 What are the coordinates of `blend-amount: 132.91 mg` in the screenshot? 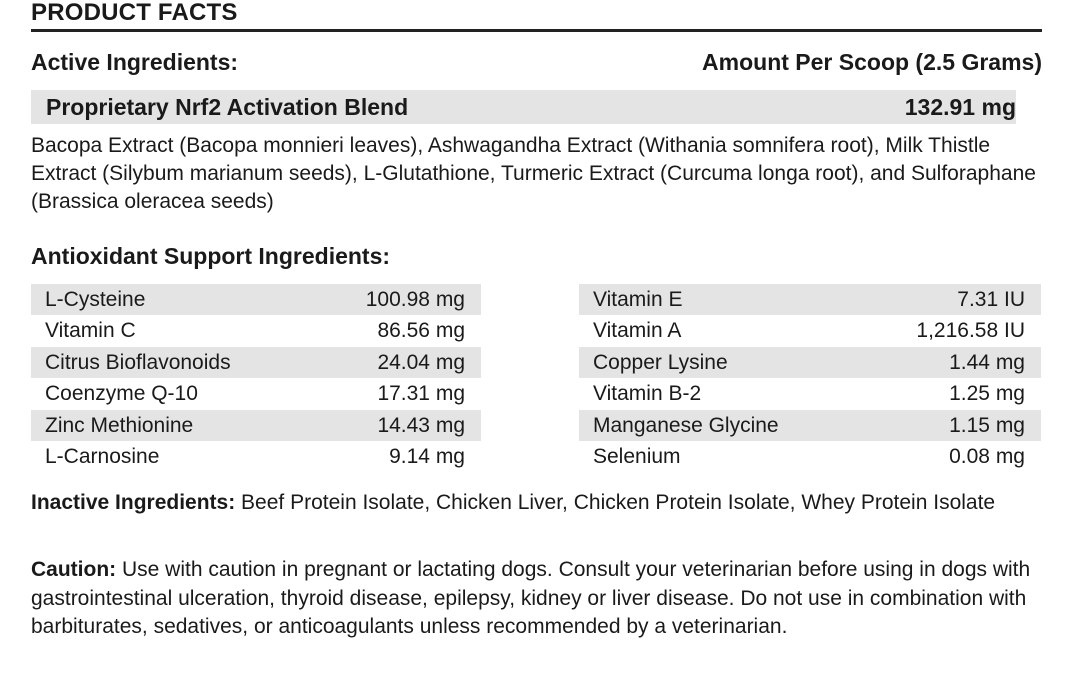 It's located at (960, 107).